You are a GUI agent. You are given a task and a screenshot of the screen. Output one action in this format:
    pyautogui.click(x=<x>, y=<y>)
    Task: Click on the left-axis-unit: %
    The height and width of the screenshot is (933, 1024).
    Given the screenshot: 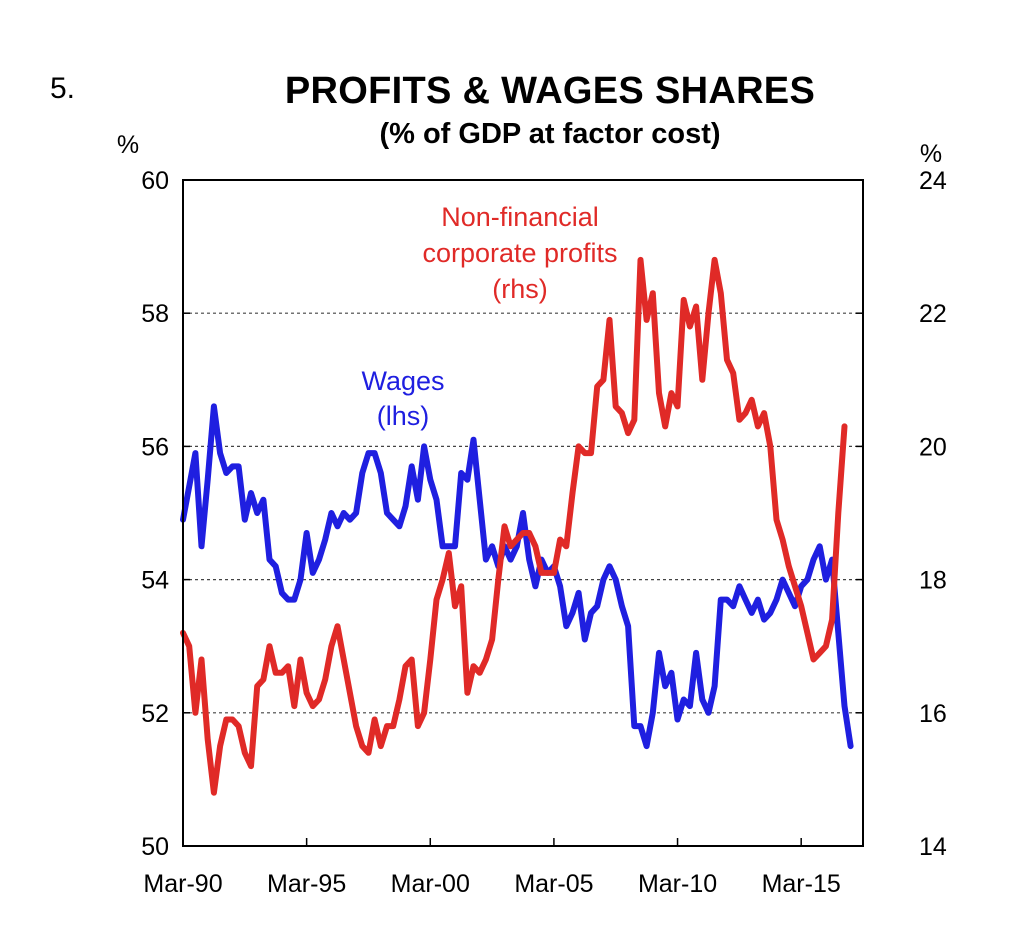 What is the action you would take?
    pyautogui.click(x=128, y=145)
    